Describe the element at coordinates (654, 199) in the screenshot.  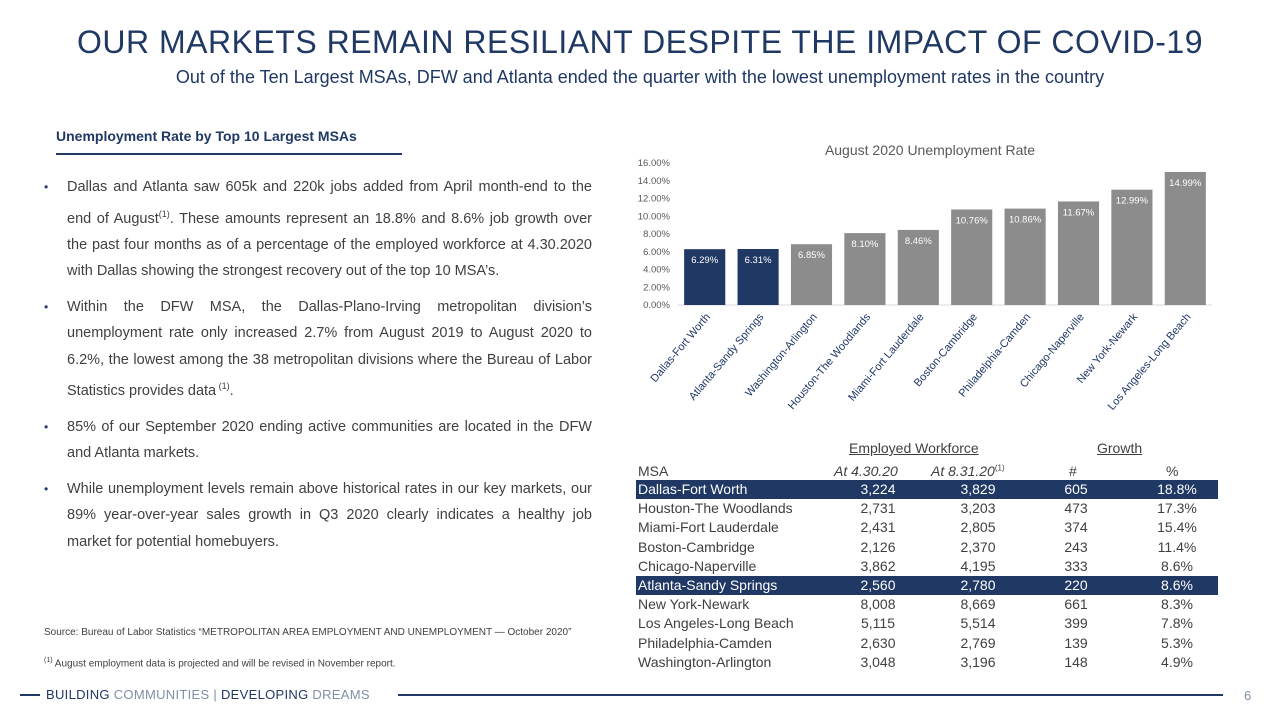
I see `y-tick-label: 12.00%` at that location.